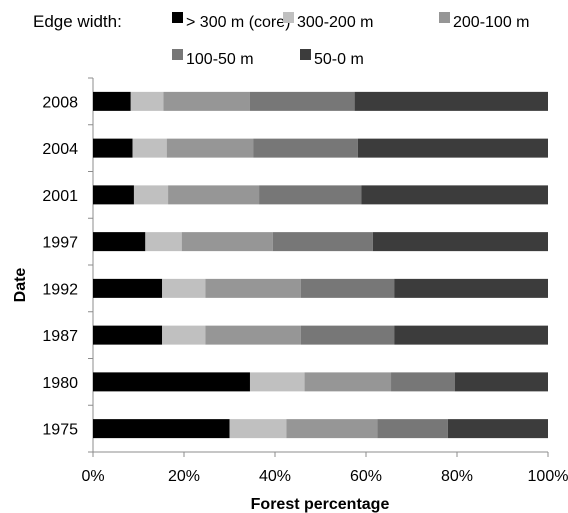  What do you see at coordinates (491, 22) in the screenshot?
I see `legend-label-200-100-m: 200-100 m` at bounding box center [491, 22].